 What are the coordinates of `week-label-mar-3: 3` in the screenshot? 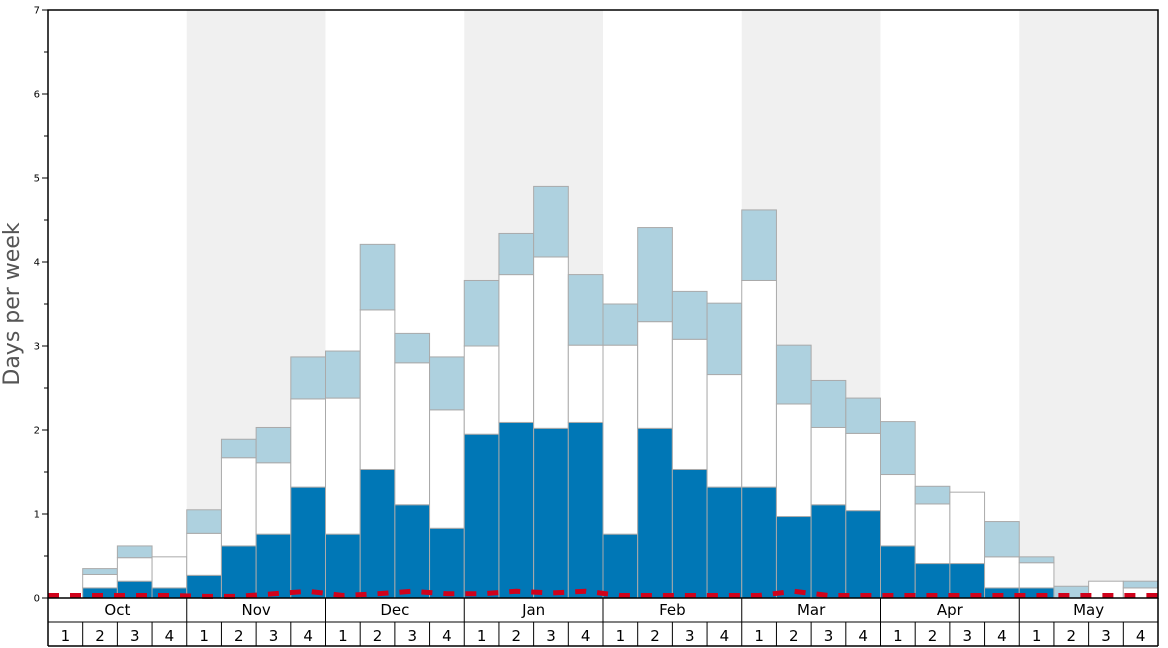 It's located at (829, 636).